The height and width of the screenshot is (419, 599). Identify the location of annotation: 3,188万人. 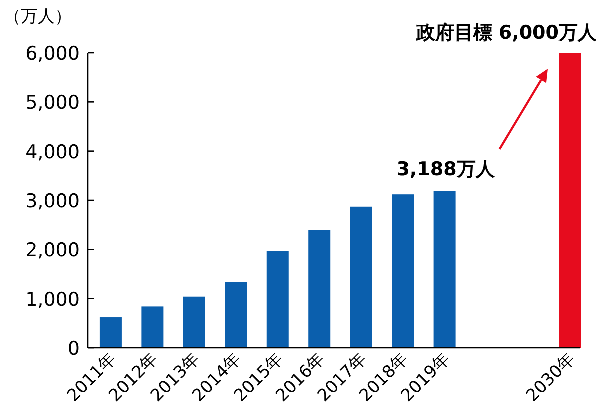
(446, 169).